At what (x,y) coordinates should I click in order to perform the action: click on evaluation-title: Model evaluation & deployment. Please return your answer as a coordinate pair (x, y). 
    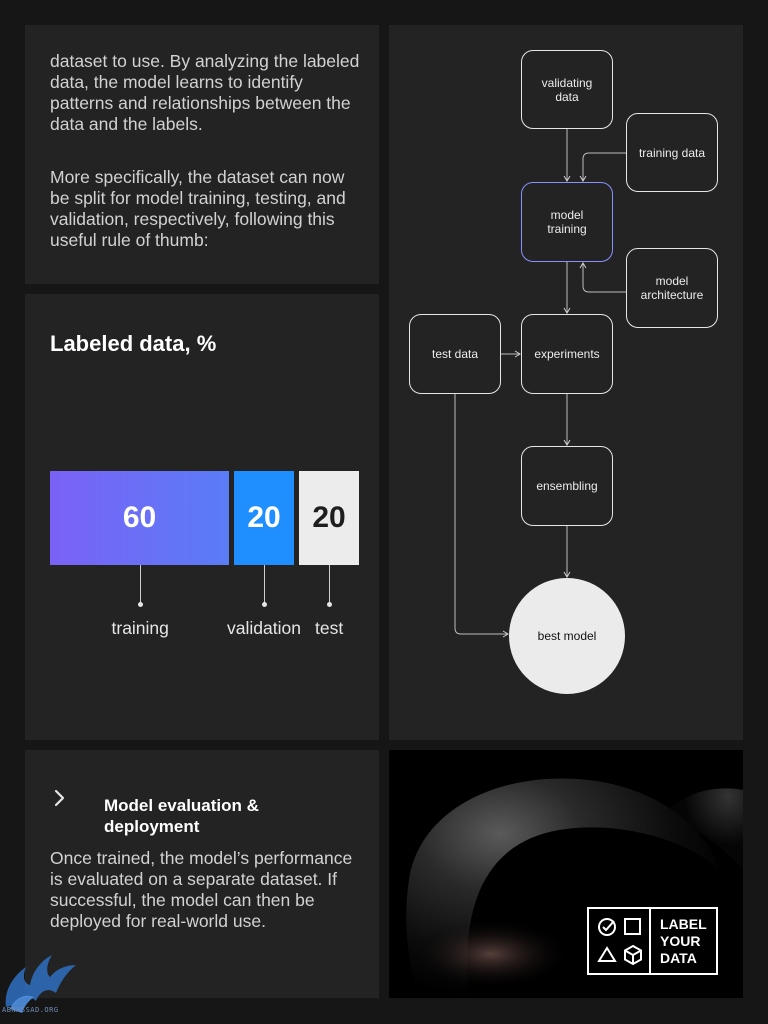
    Looking at the image, I should click on (181, 816).